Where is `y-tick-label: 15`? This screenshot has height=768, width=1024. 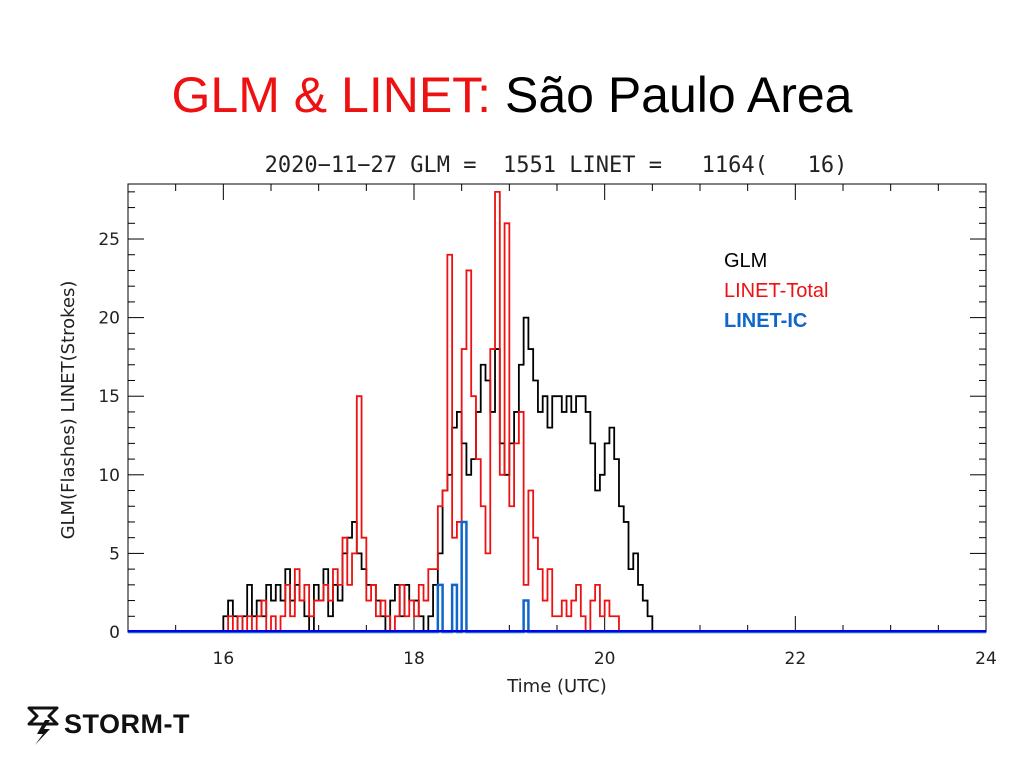 y-tick-label: 15 is located at coordinates (109, 397).